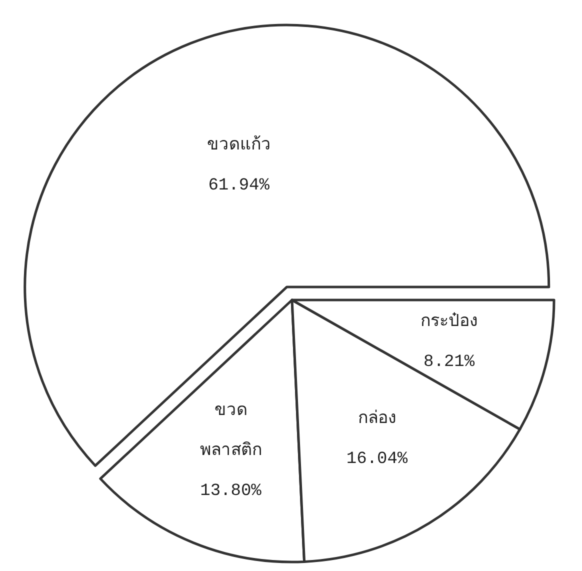  Describe the element at coordinates (377, 418) in the screenshot. I see `slice-label: กล่อง` at that location.